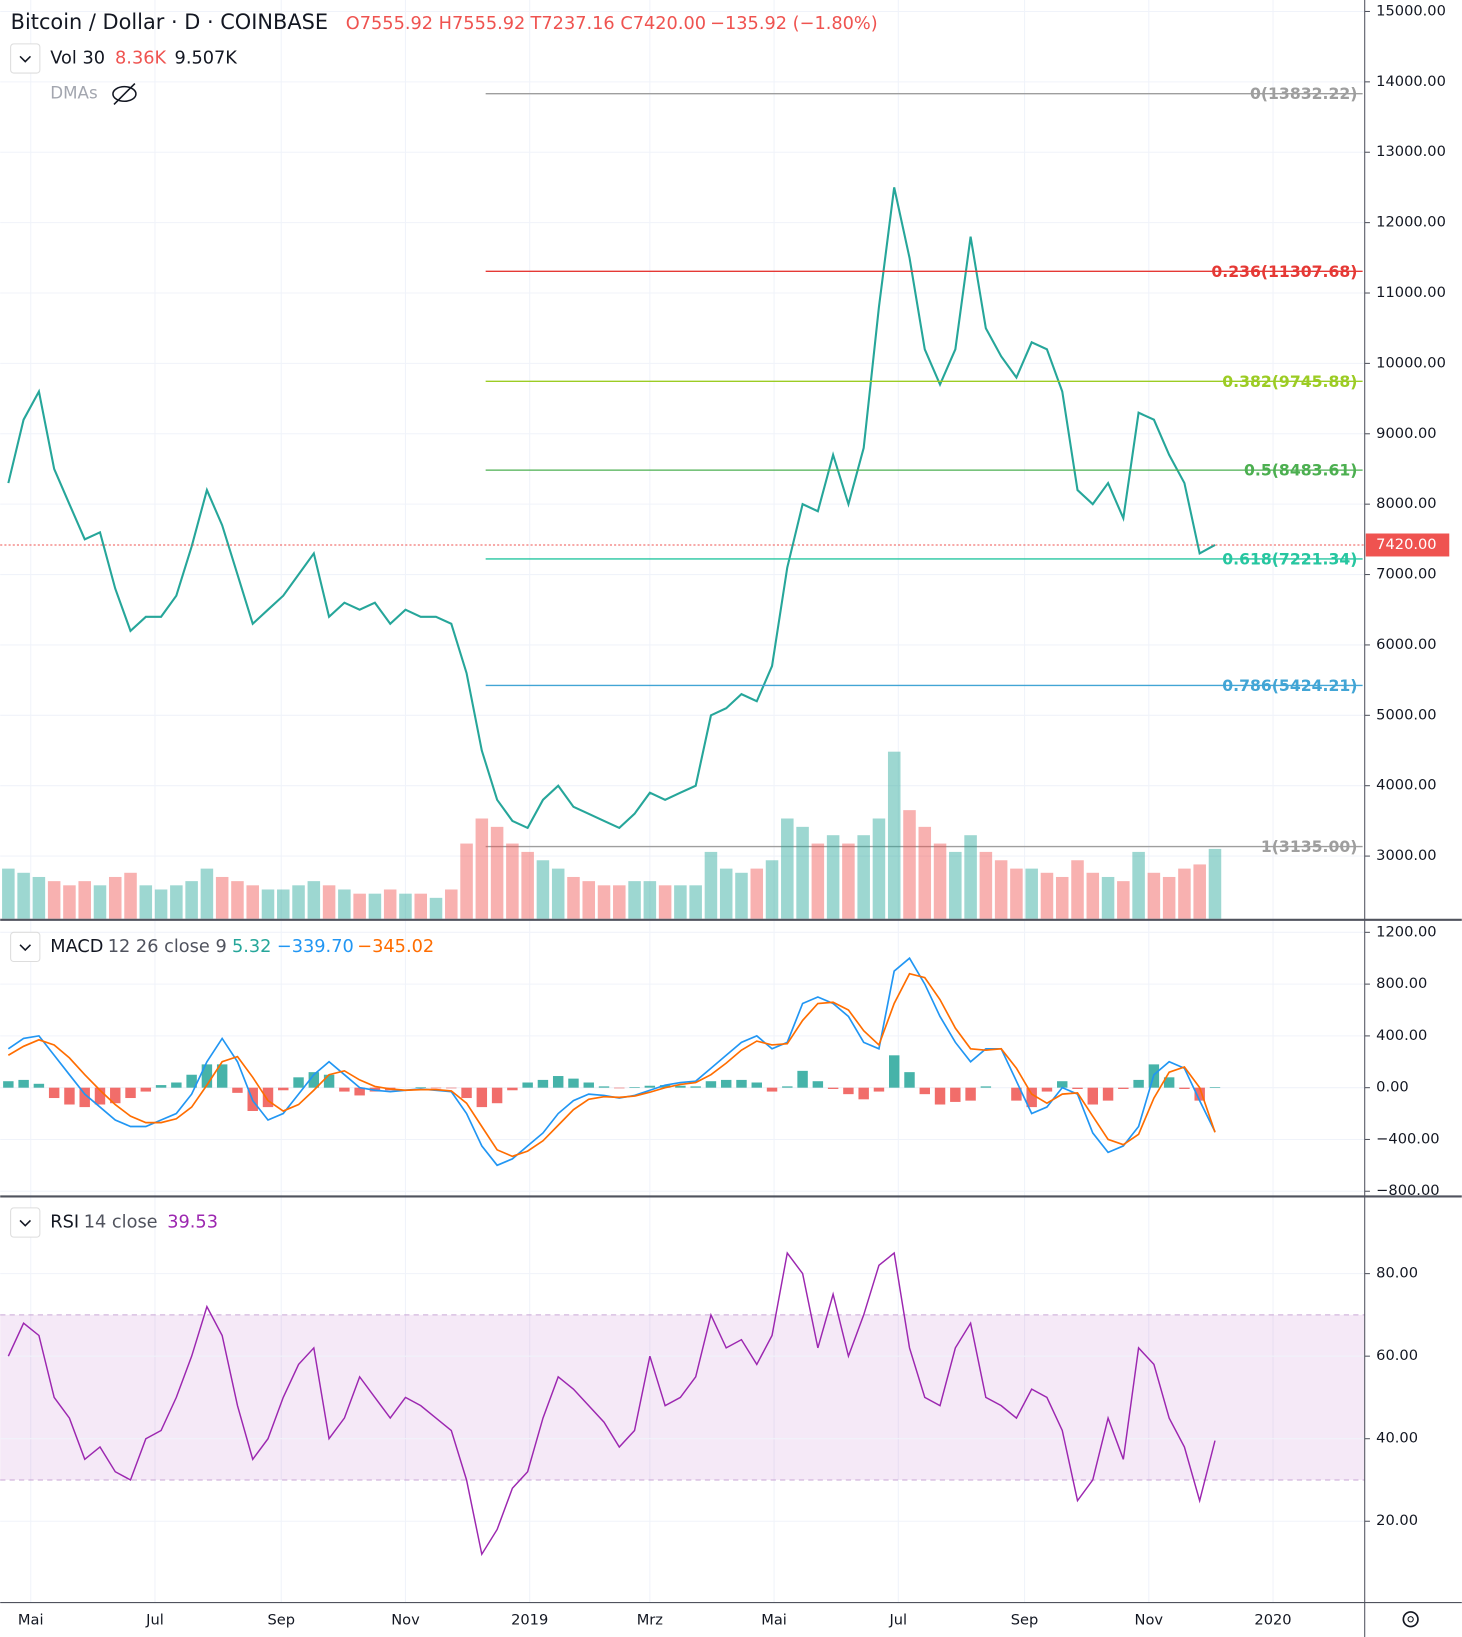  Describe the element at coordinates (206, 58) in the screenshot. I see `legend-value: 9.507K` at that location.